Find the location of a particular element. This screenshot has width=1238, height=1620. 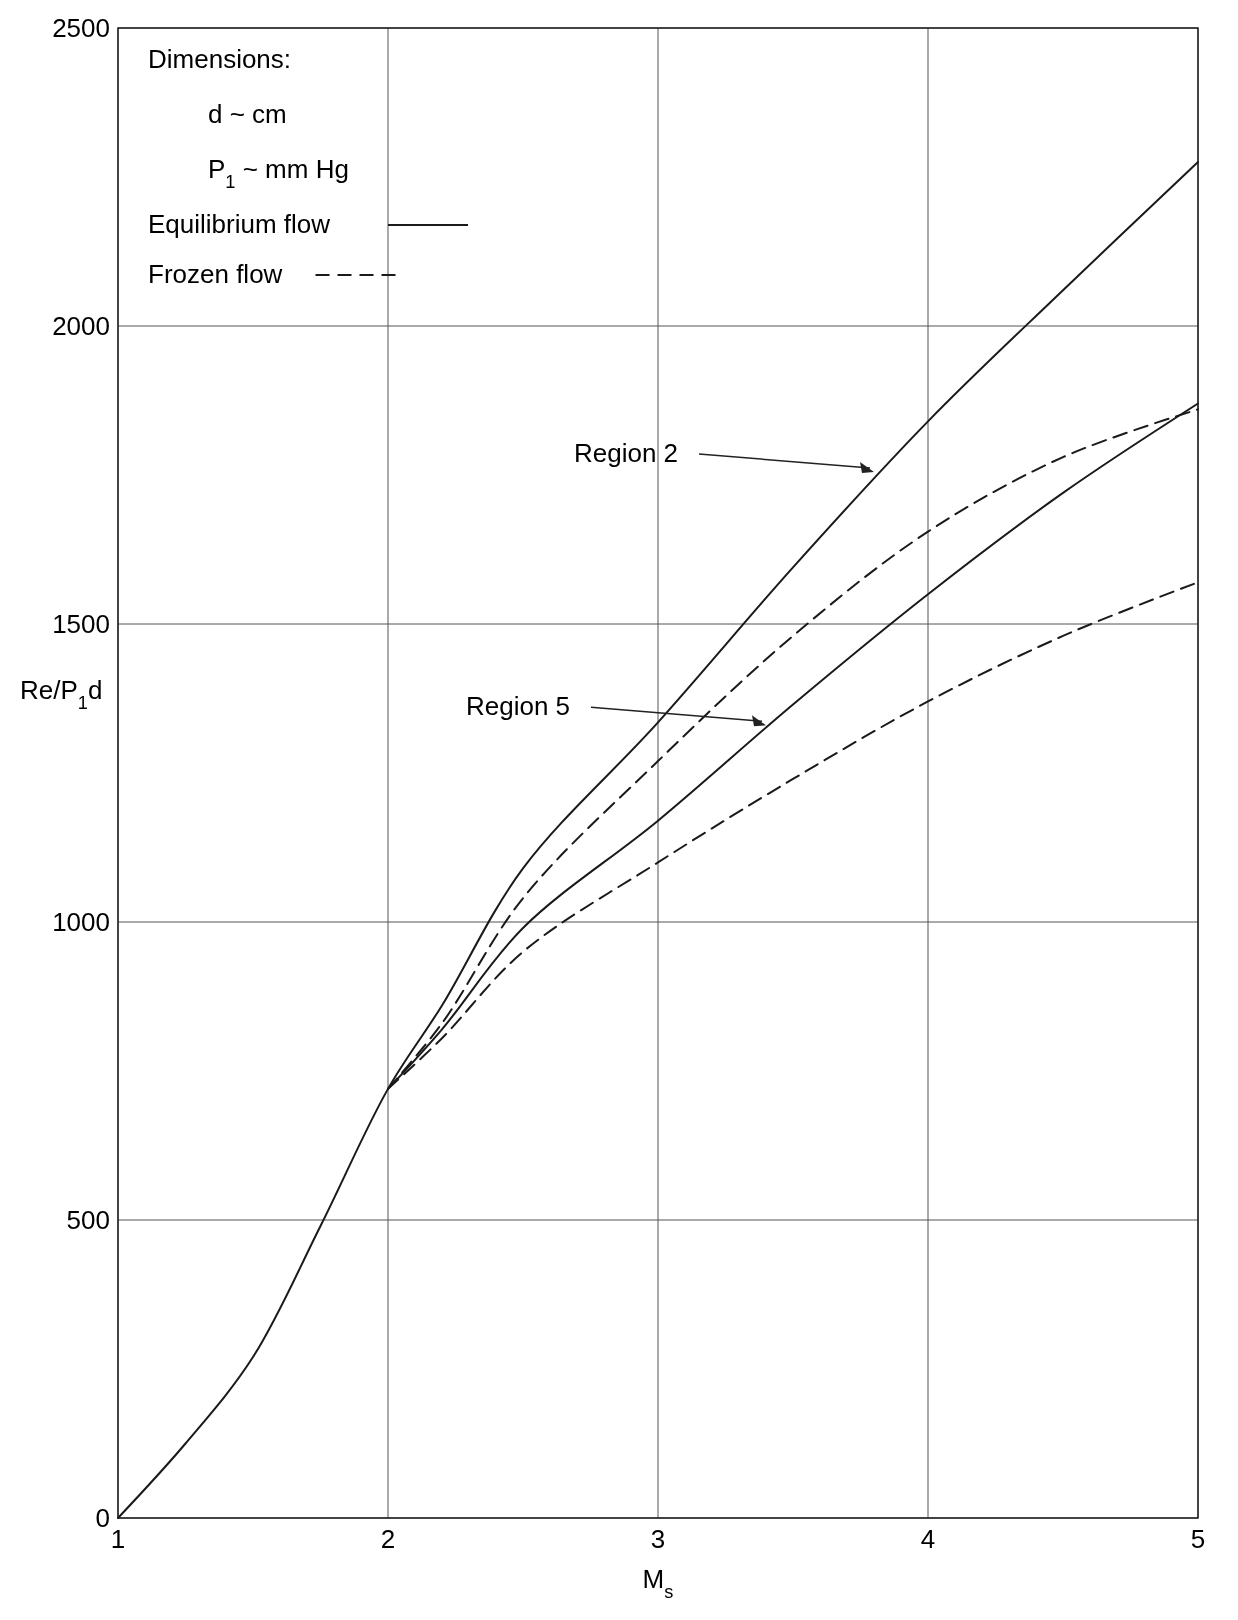

y-tick-label: 2500 is located at coordinates (81, 28).